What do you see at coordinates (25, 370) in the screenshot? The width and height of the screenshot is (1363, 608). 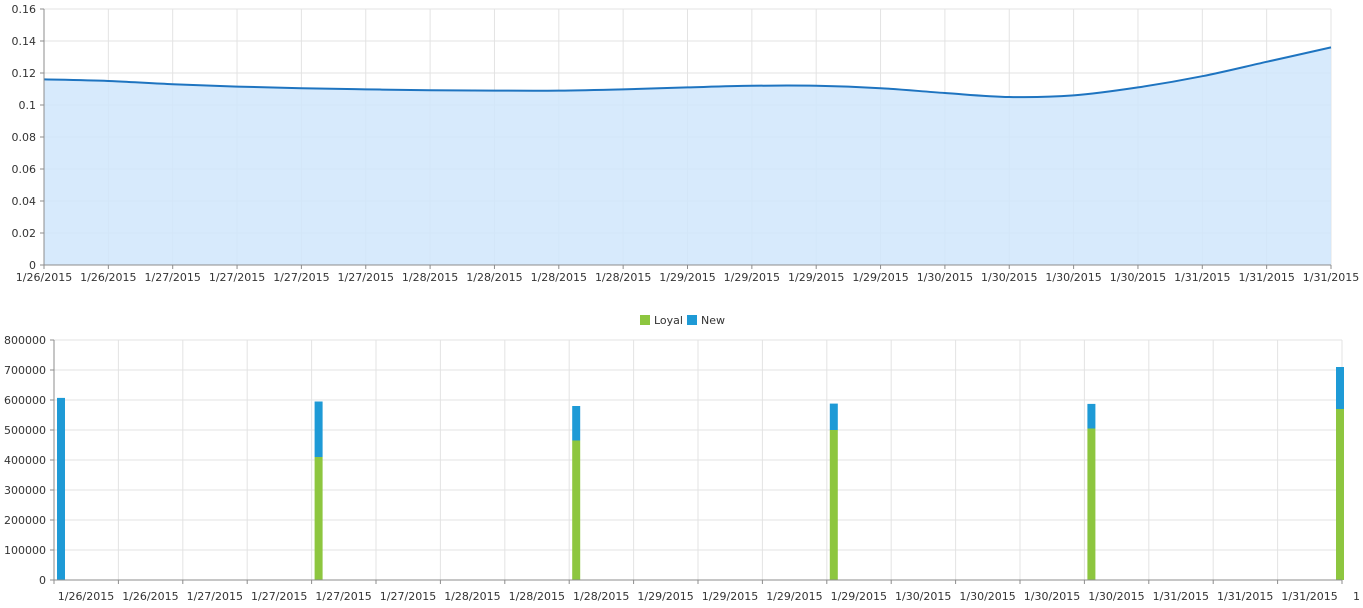 I see `y-tick-label: 700000` at bounding box center [25, 370].